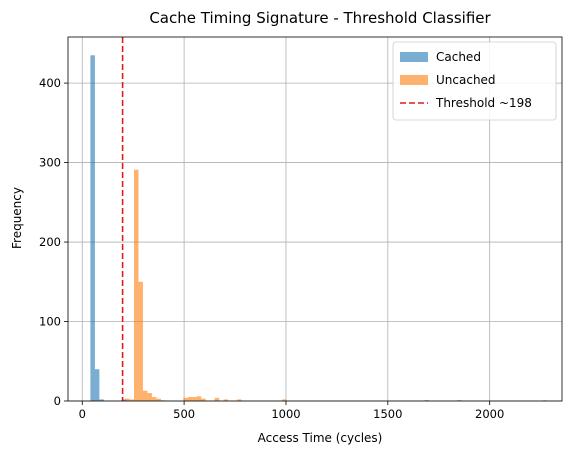  I want to click on y-tick-label: 300, so click(50, 163).